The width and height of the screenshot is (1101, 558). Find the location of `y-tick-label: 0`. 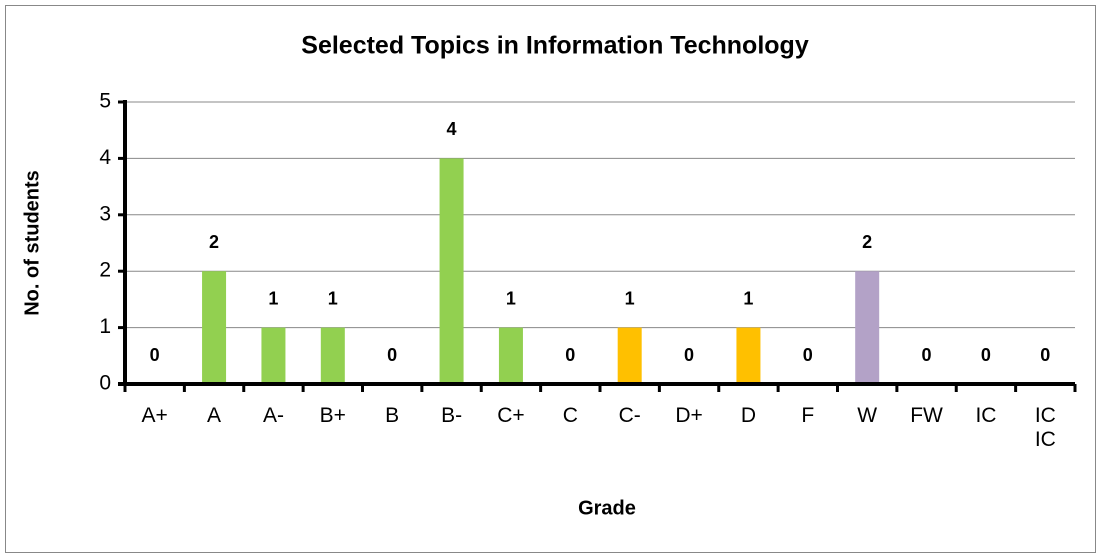

y-tick-label: 0 is located at coordinates (105, 383).